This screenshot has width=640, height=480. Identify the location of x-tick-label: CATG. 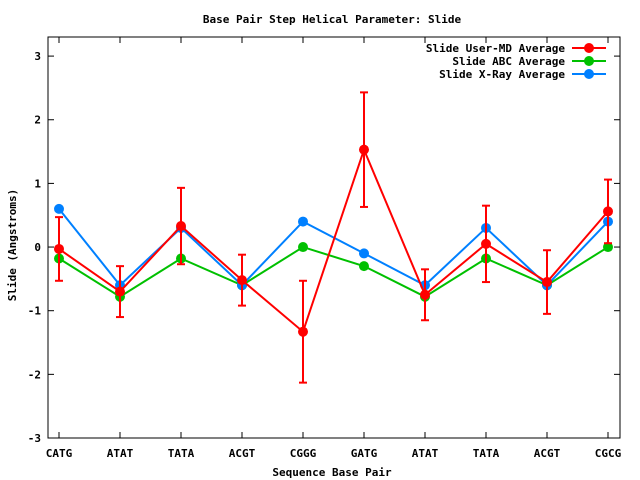
(59, 453).